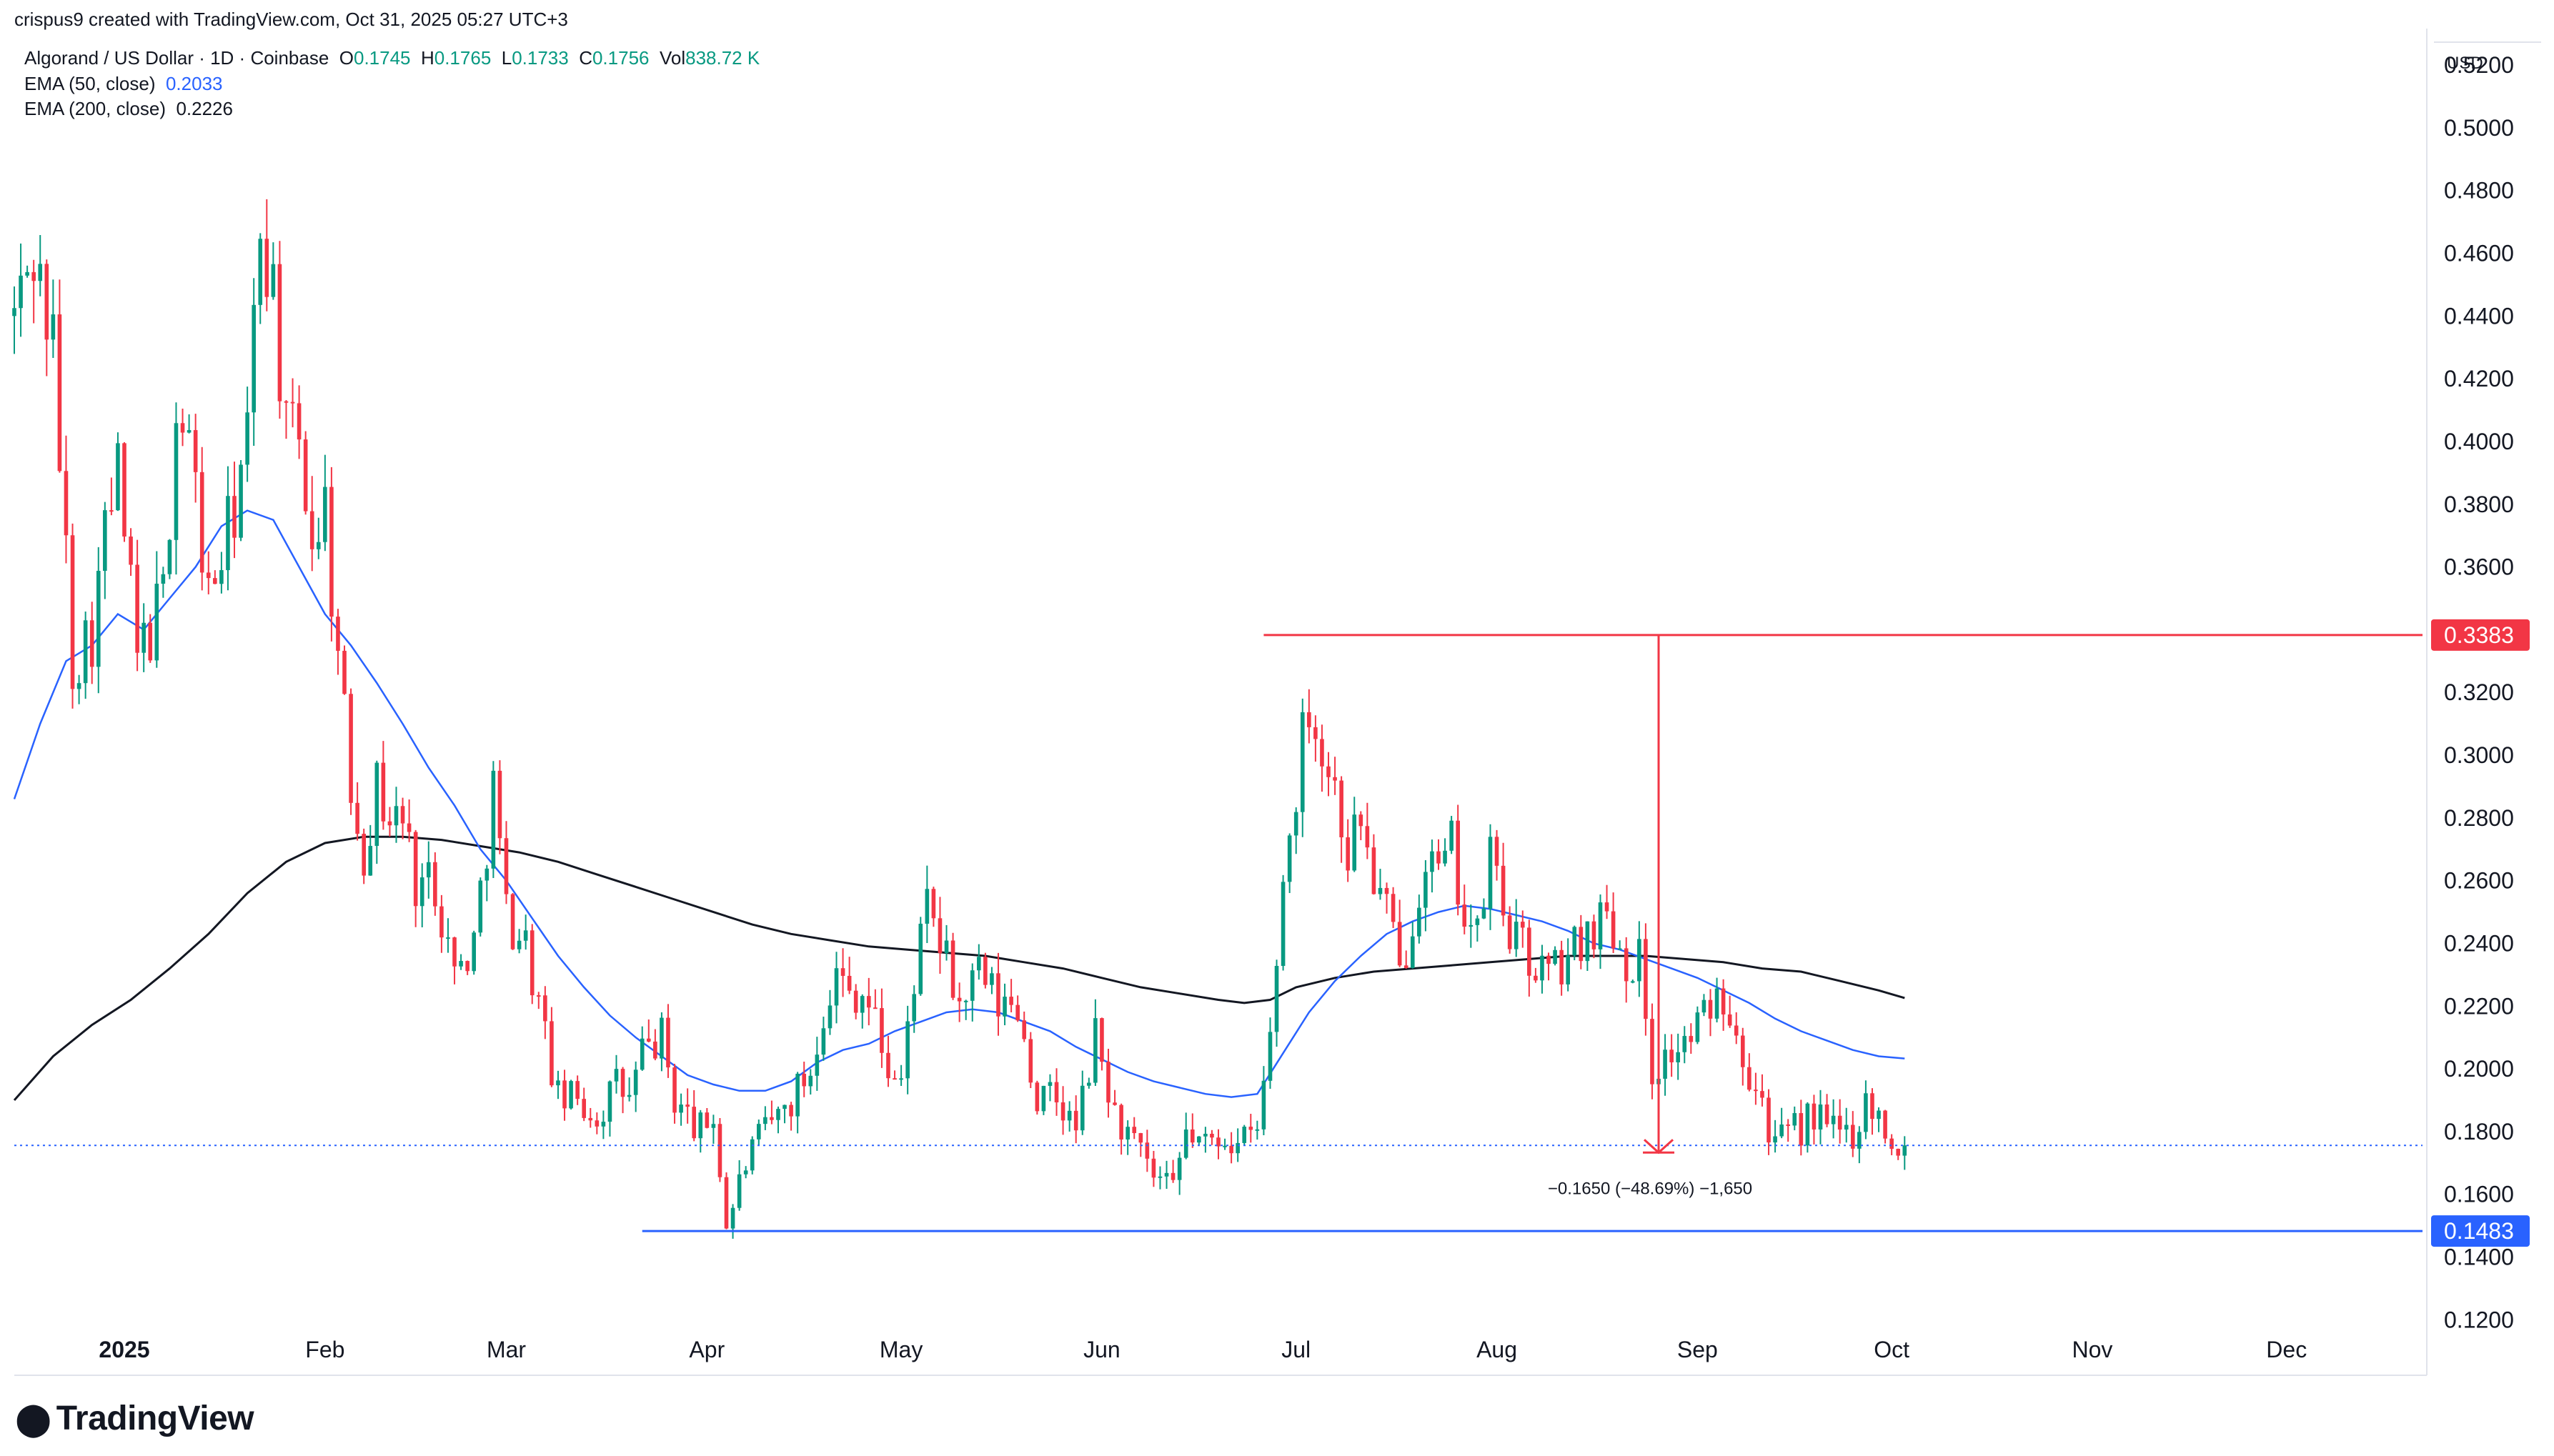 The width and height of the screenshot is (2554, 1456). I want to click on y-tick-label: 0.2600, so click(2479, 881).